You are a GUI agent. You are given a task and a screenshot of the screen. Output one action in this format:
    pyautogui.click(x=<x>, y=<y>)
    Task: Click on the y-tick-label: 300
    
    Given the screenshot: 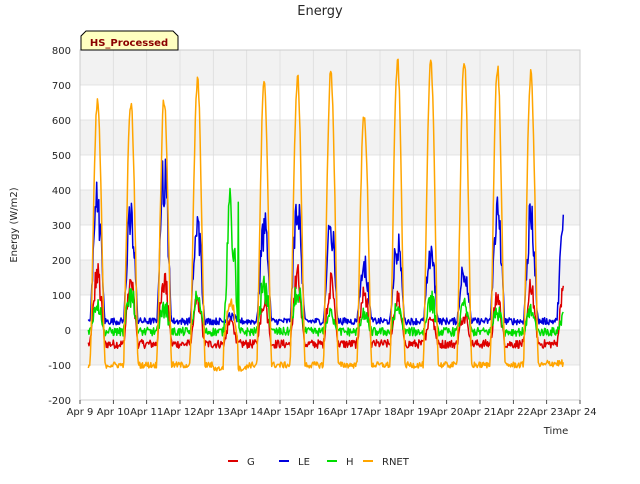 What is the action you would take?
    pyautogui.click(x=61, y=226)
    